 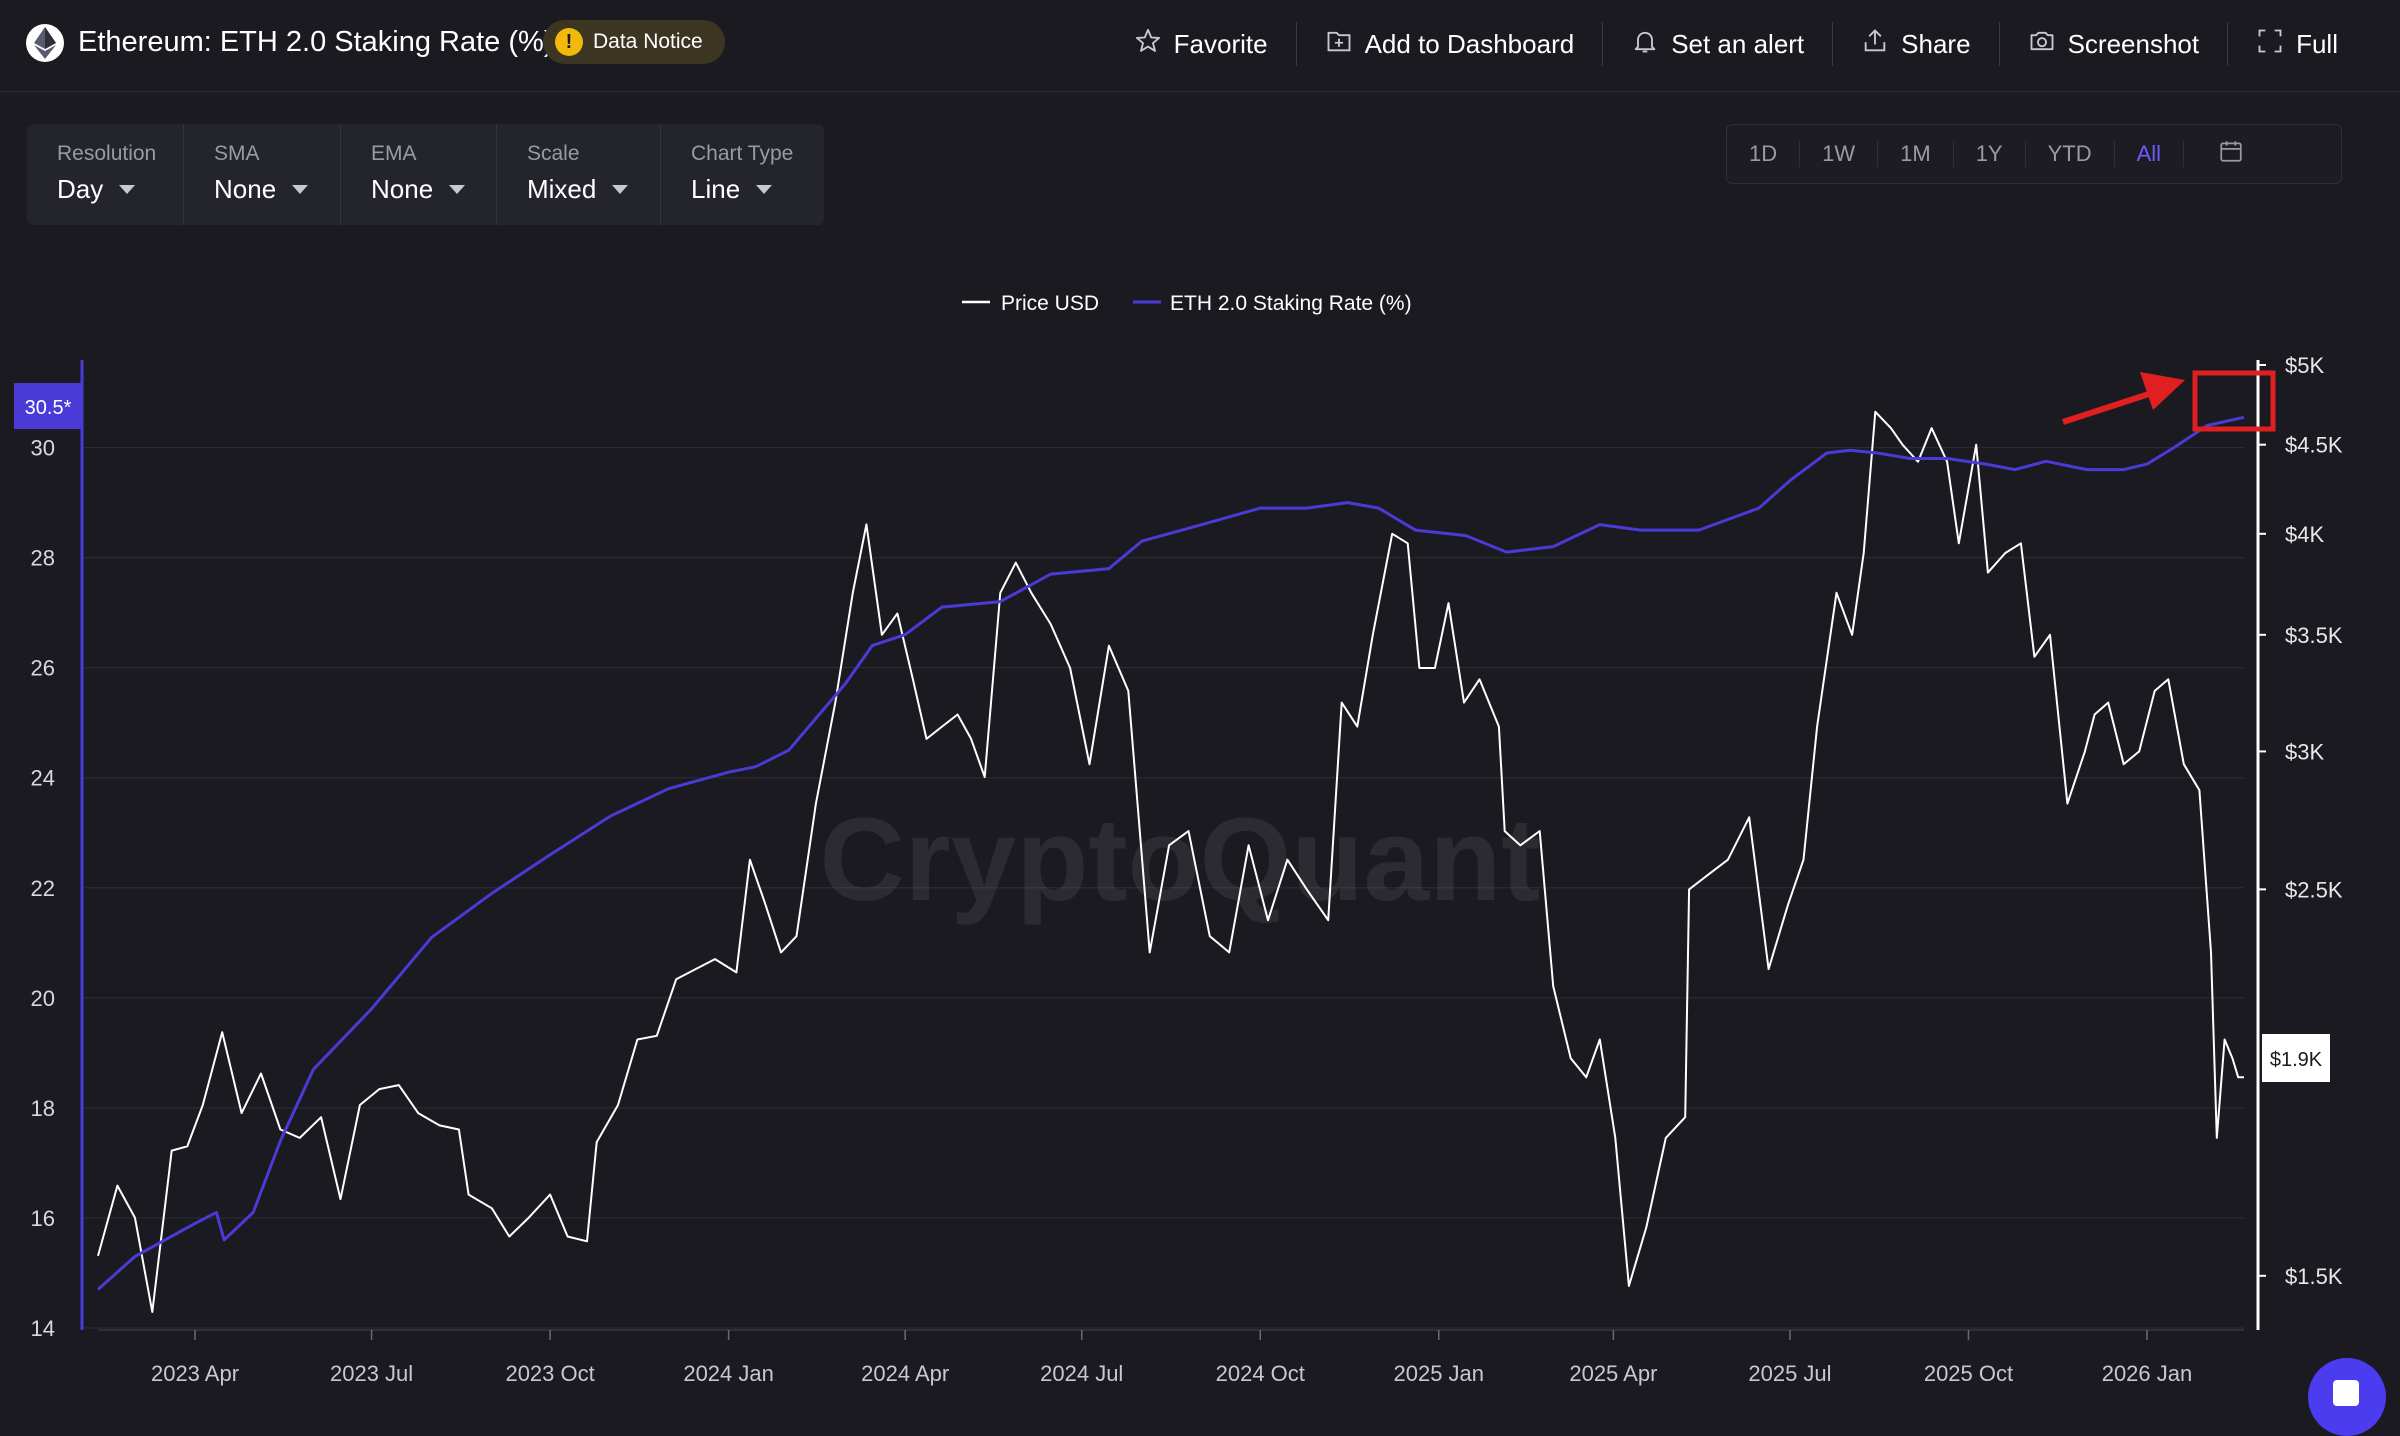 I want to click on warning-icon: !, so click(x=569, y=42).